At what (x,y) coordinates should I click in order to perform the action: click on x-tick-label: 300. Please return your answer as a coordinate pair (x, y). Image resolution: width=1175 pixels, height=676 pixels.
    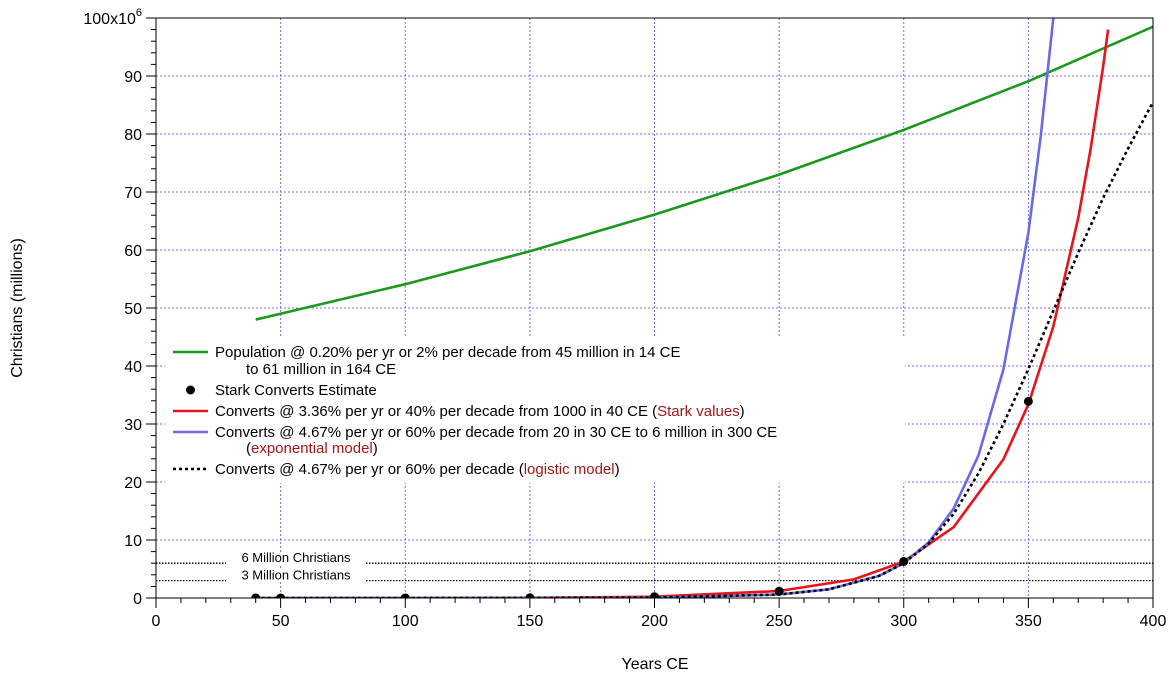
    Looking at the image, I should click on (903, 621).